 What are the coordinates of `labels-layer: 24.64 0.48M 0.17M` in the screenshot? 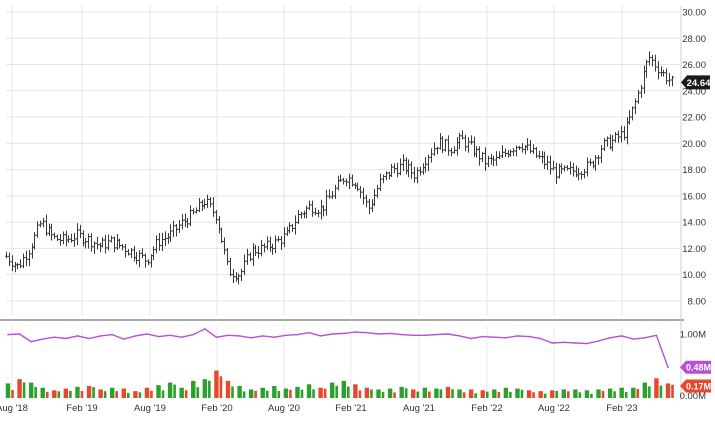 It's located at (695, 234).